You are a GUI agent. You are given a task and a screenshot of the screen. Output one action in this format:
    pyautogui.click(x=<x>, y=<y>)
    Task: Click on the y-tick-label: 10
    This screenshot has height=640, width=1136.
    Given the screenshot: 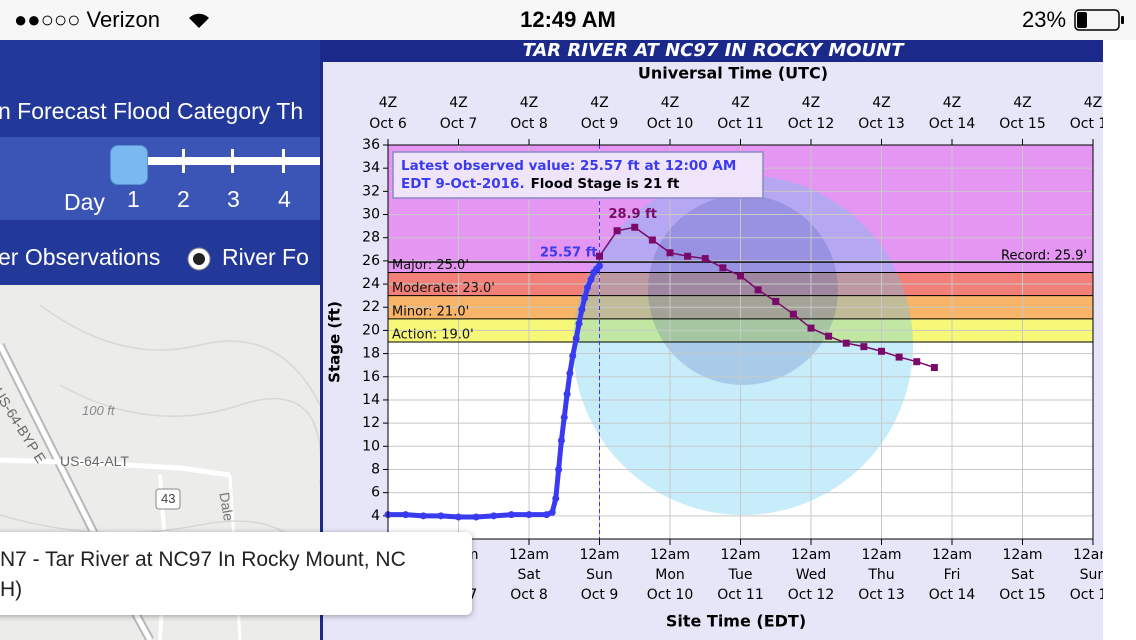 What is the action you would take?
    pyautogui.click(x=371, y=446)
    